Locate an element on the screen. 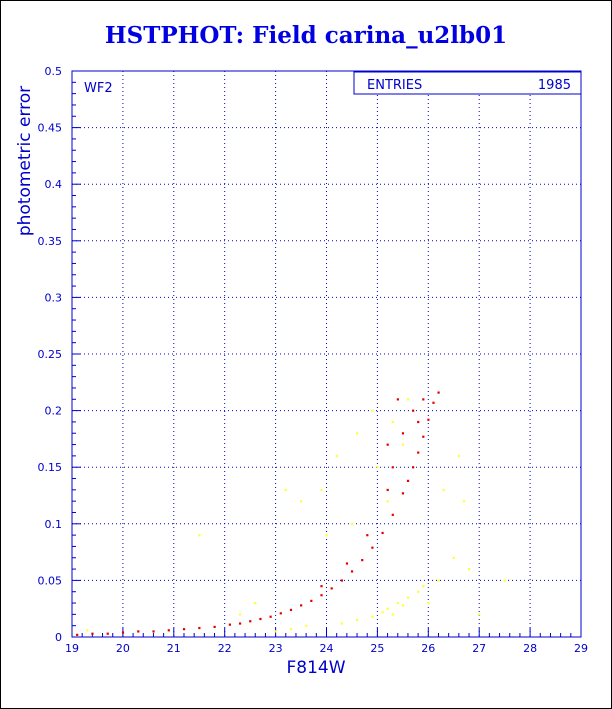  y-tick-label: 0.25 is located at coordinates (50, 354).